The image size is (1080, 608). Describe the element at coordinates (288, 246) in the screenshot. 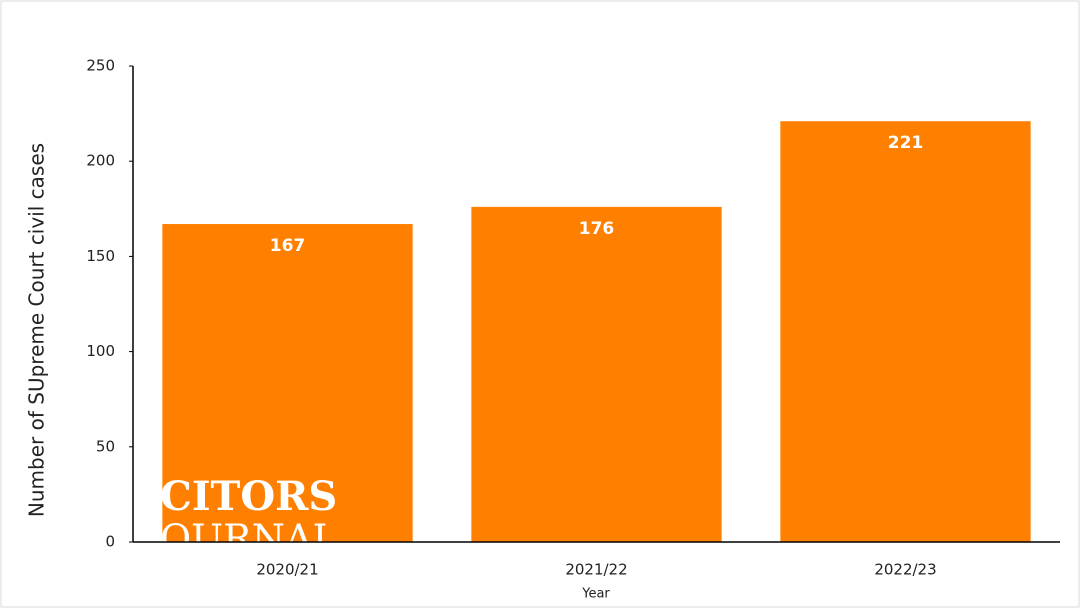

I see `value-label: 167` at that location.